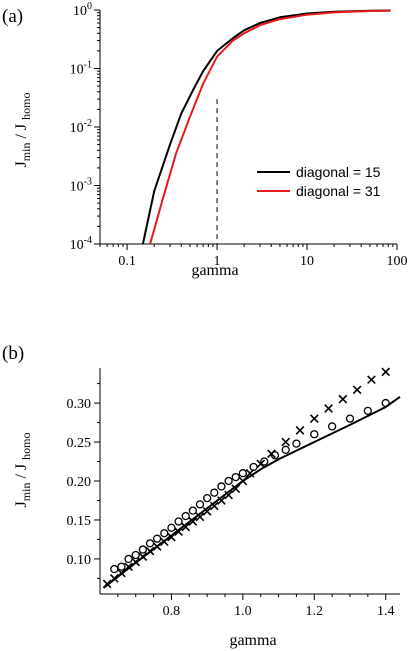  I want to click on x-tick-label: 1.0, so click(243, 611).